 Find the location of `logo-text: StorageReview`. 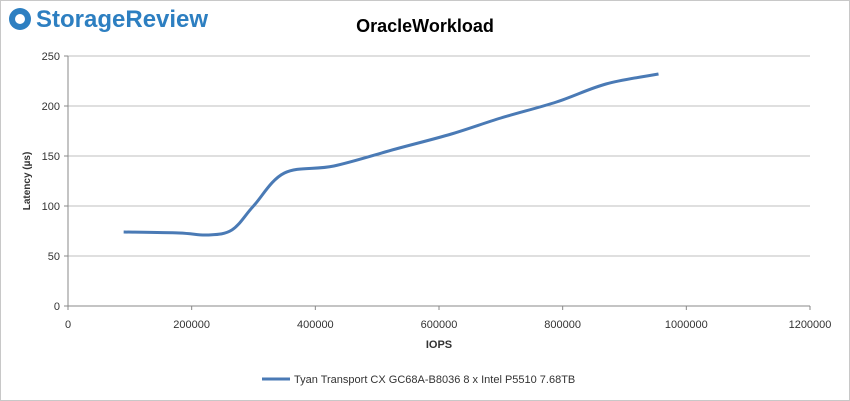

logo-text: StorageReview is located at coordinates (122, 19).